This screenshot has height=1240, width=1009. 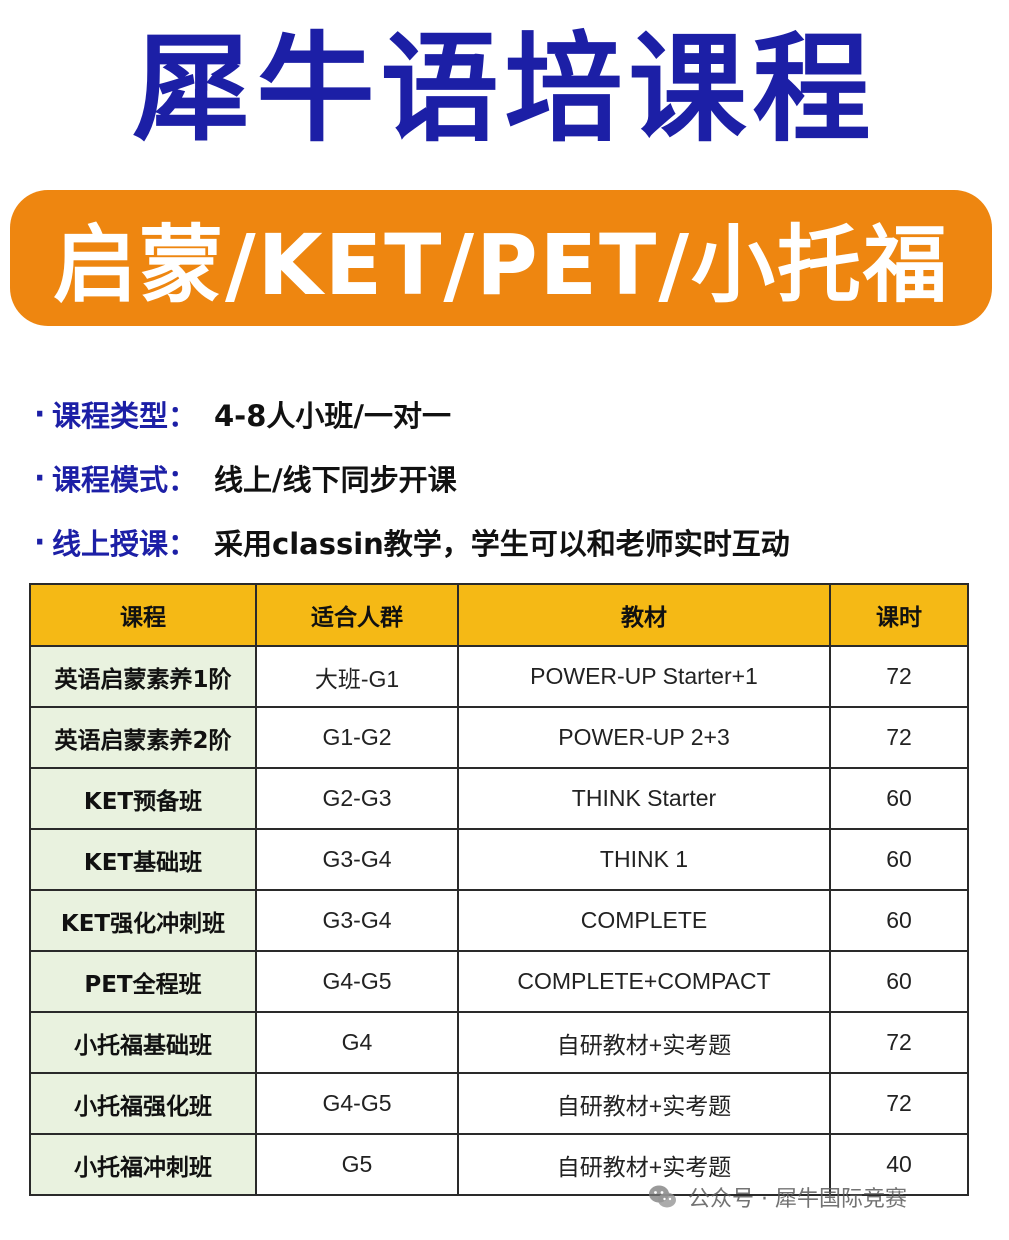 I want to click on info-item-mode: · 课程模式： 线上/线下同步开课, so click(x=412, y=478).